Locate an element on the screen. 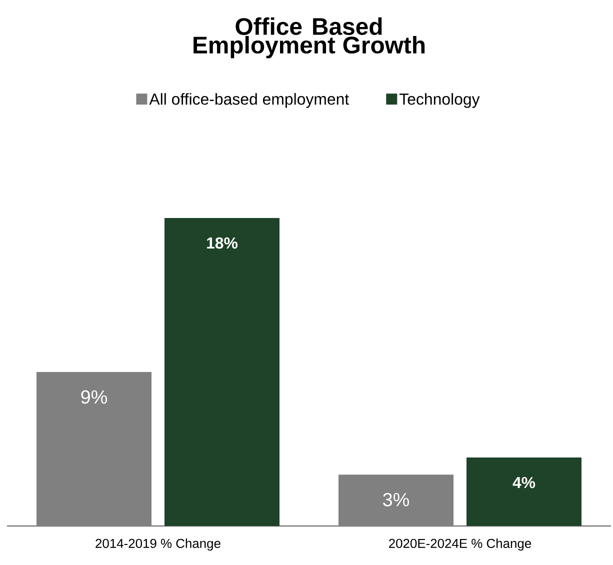 This screenshot has height=565, width=613. x-tick-label: 2020E-2024E % Change is located at coordinates (460, 544).